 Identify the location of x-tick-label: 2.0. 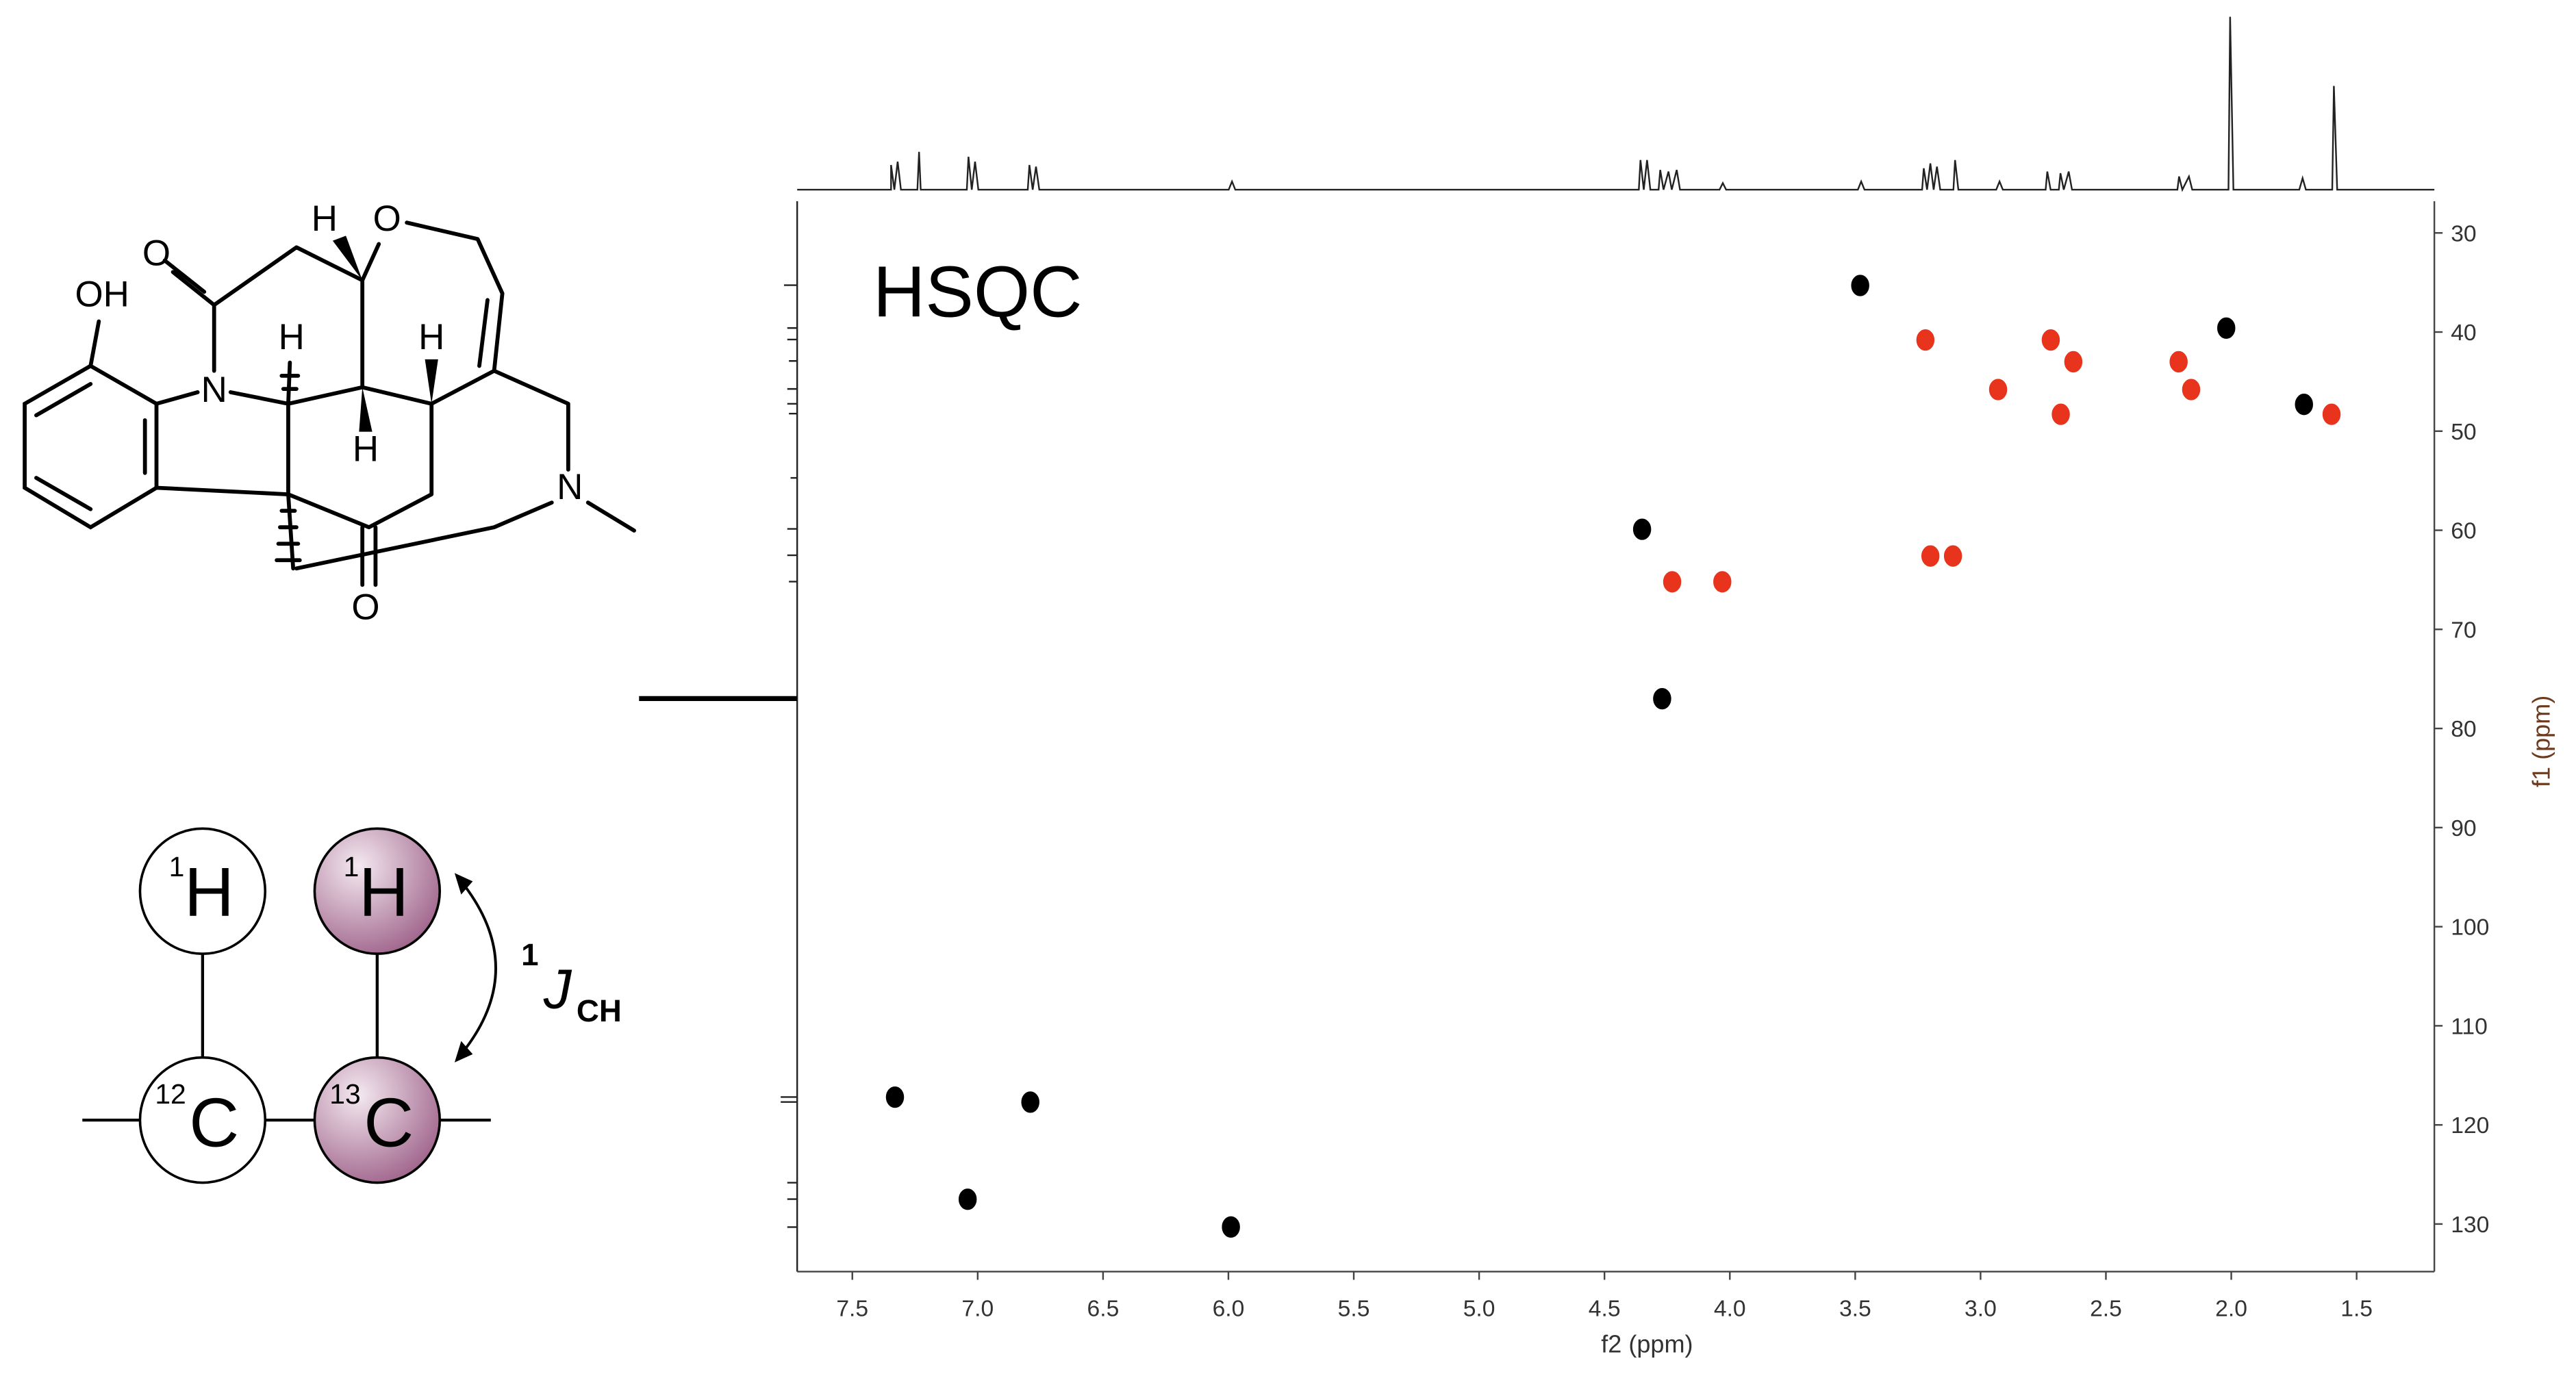
(2231, 1308).